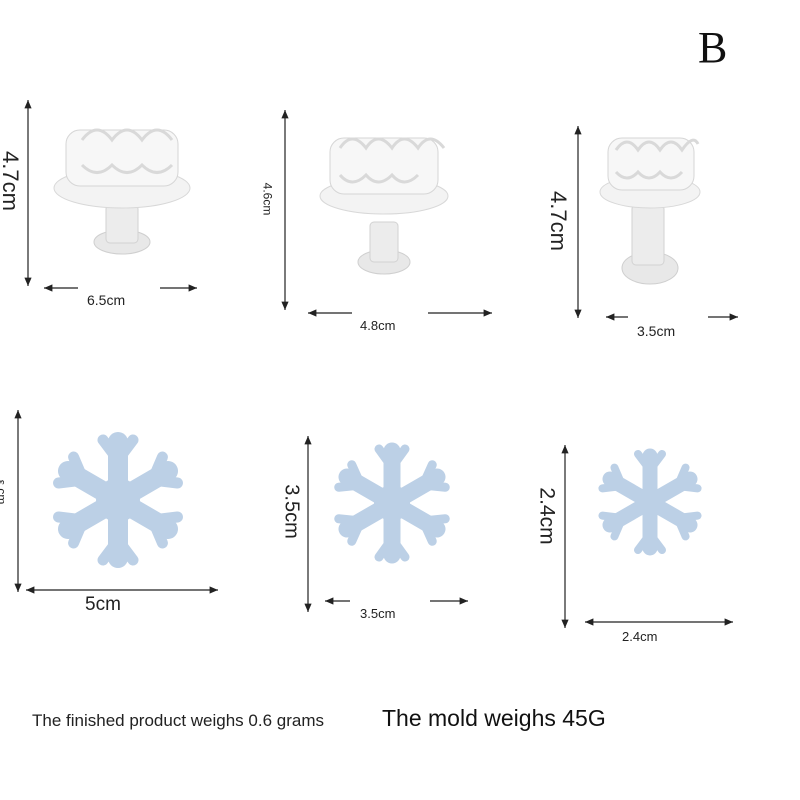 The image size is (800, 800). Describe the element at coordinates (392, 503) in the screenshot. I see `snowflake-medium` at that location.